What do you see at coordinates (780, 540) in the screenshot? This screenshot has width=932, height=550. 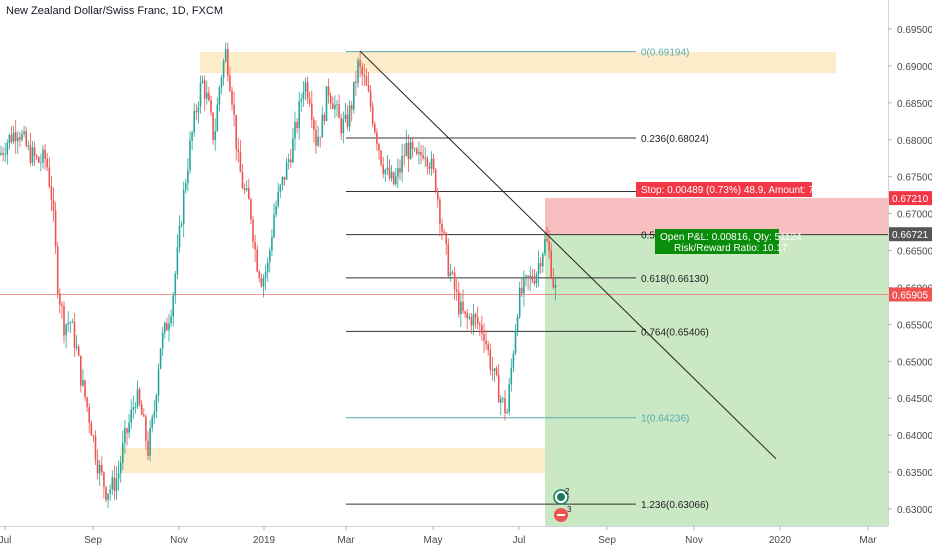 I see `x-tick-label: 2020` at bounding box center [780, 540].